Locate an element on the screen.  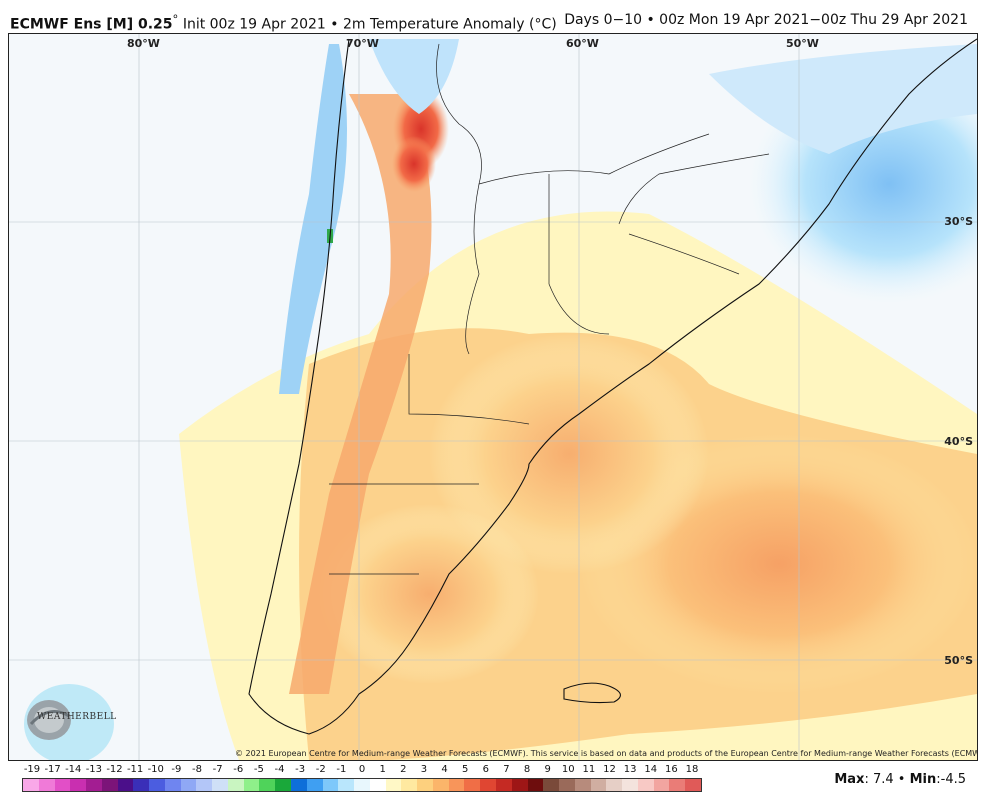
max-label: Max is located at coordinates (849, 779).